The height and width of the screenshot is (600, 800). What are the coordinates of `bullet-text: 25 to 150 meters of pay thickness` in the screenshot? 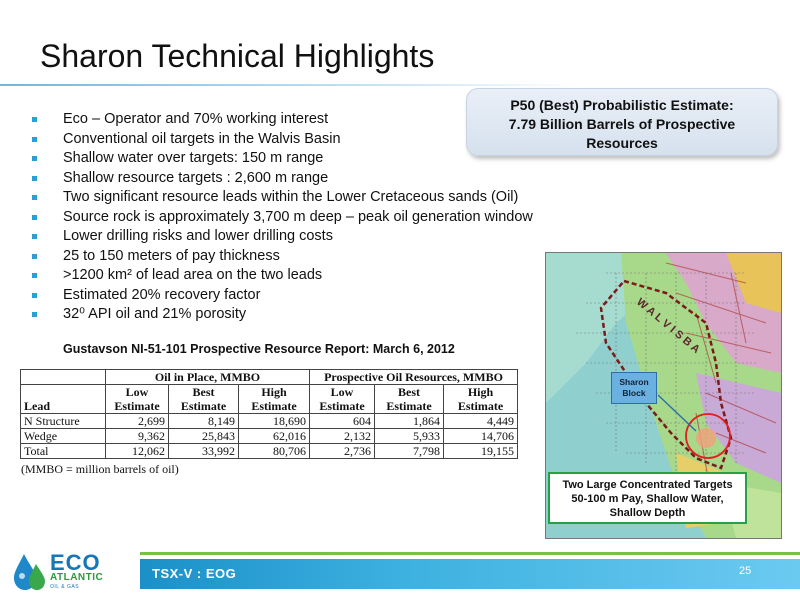 It's located at (171, 255).